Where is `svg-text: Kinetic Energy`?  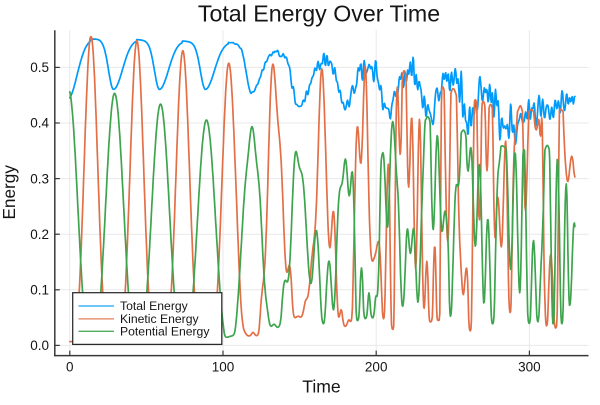
svg-text: Kinetic Energy is located at coordinates (159, 319).